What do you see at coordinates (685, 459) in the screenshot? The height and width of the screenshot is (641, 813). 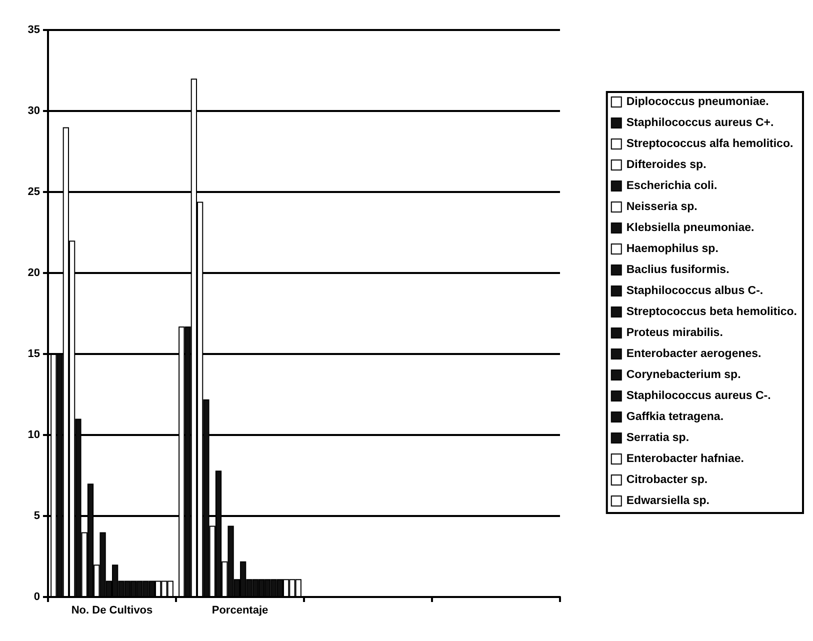 I see `legend-label: Enterobacter hafniae.` at bounding box center [685, 459].